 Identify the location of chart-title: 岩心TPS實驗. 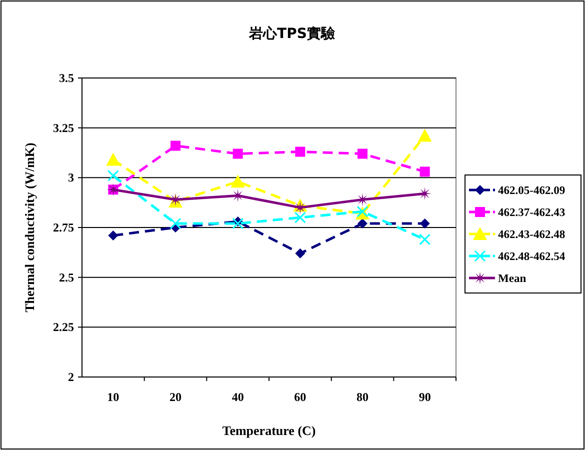
(292, 33).